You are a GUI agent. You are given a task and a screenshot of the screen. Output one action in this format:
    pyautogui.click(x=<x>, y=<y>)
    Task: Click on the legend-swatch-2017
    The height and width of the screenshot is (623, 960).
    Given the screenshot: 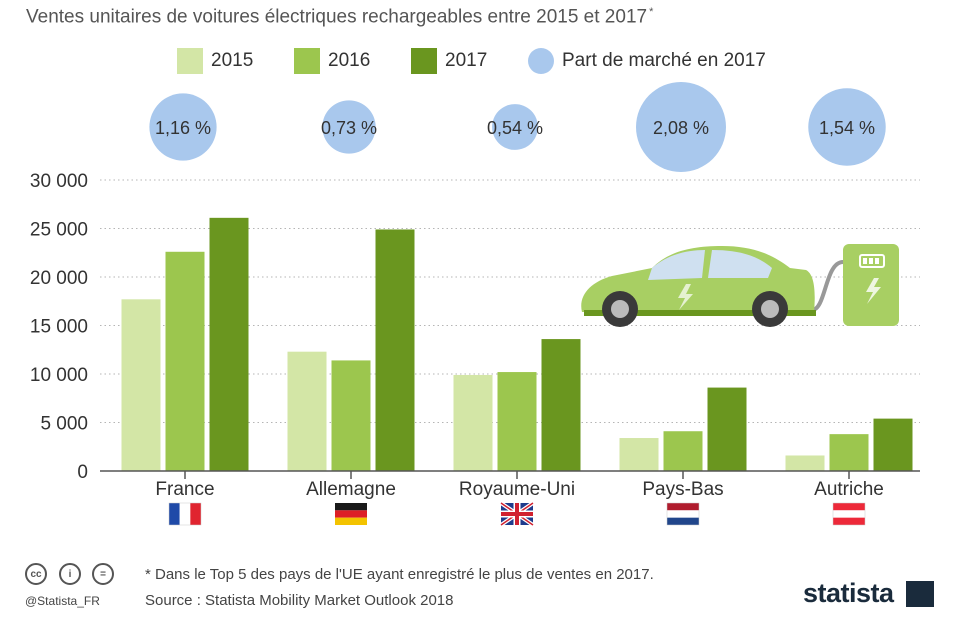 What is the action you would take?
    pyautogui.click(x=424, y=61)
    